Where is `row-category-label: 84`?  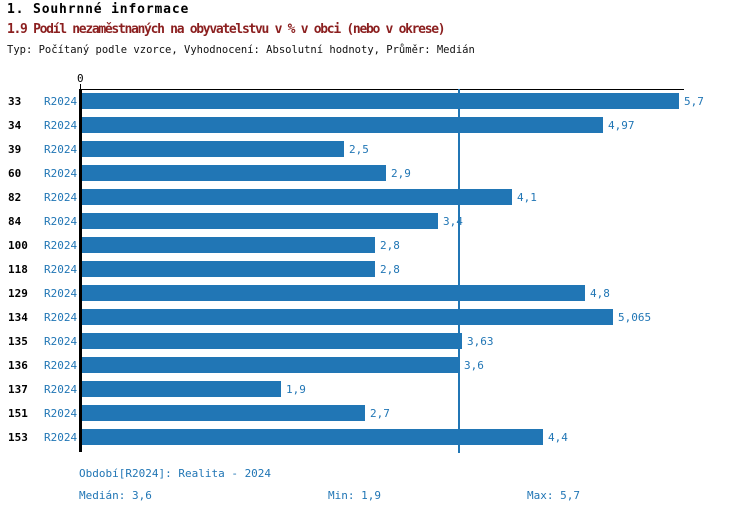
row-category-label: 84 is located at coordinates (15, 221).